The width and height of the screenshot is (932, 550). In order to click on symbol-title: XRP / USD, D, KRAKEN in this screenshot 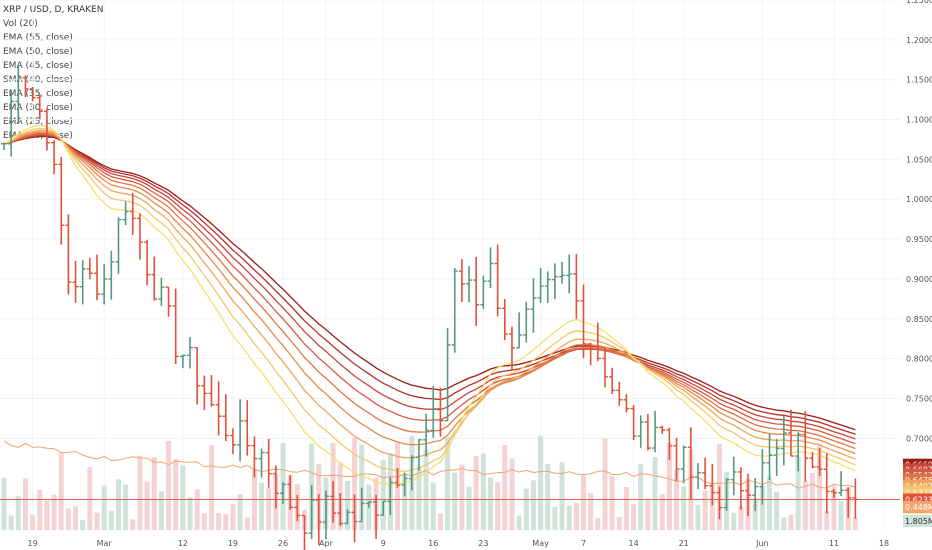, I will do `click(53, 10)`.